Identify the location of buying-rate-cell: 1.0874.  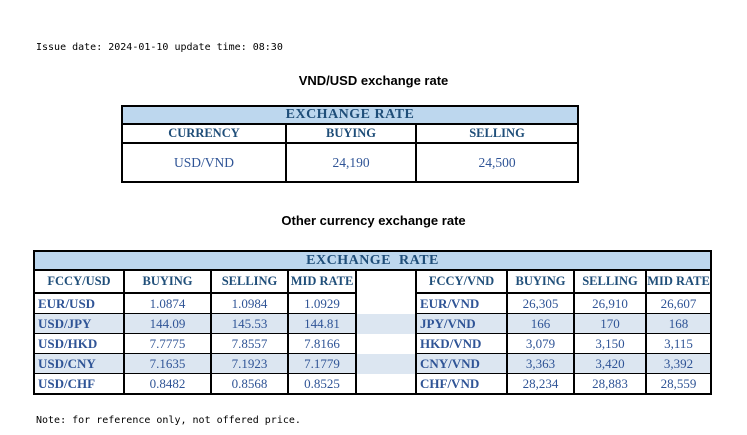
(167, 303).